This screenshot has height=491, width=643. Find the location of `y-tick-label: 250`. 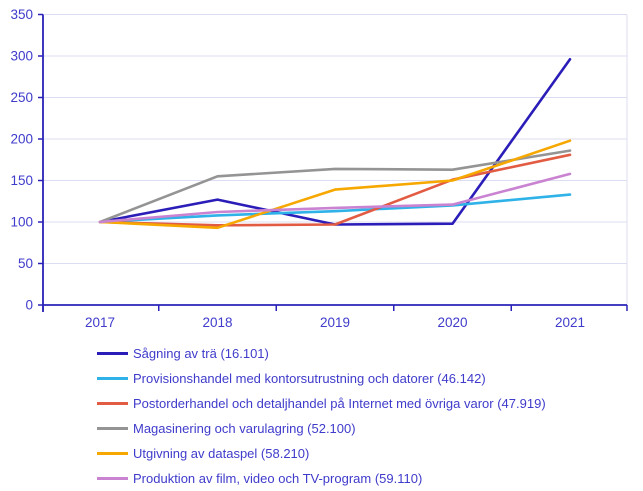

y-tick-label: 250 is located at coordinates (21, 97).